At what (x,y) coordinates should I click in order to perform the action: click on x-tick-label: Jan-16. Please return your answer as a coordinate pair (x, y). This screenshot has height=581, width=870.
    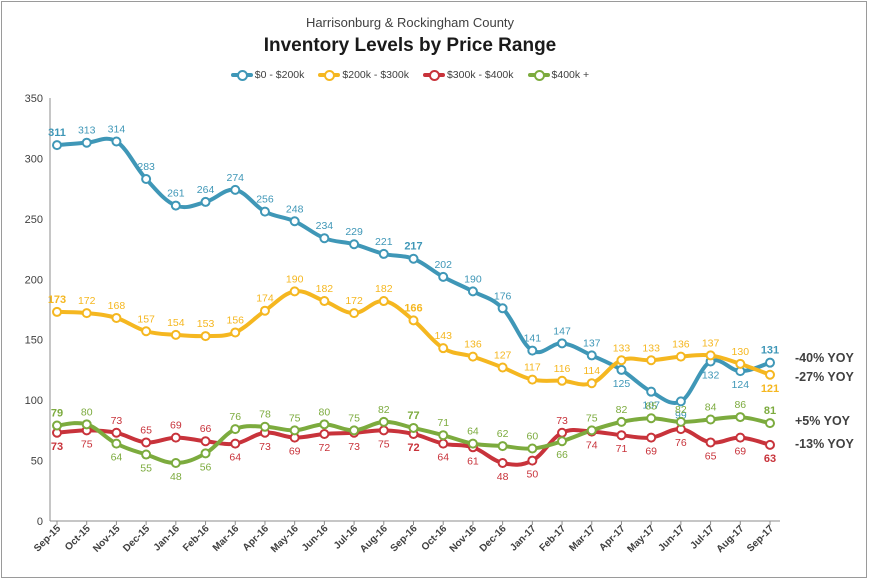
    Looking at the image, I should click on (167, 538).